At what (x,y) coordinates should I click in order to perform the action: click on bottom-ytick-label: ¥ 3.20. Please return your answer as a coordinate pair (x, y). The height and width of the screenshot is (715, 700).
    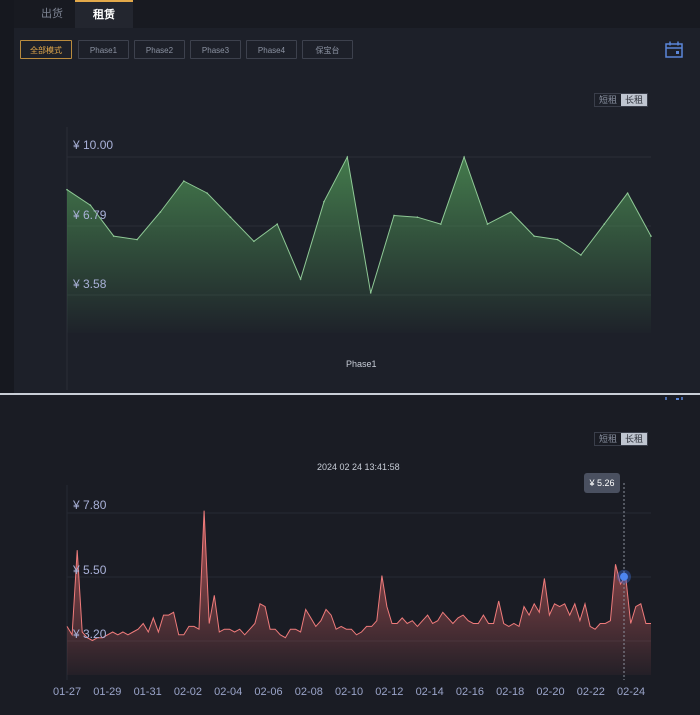
    Looking at the image, I should click on (90, 634).